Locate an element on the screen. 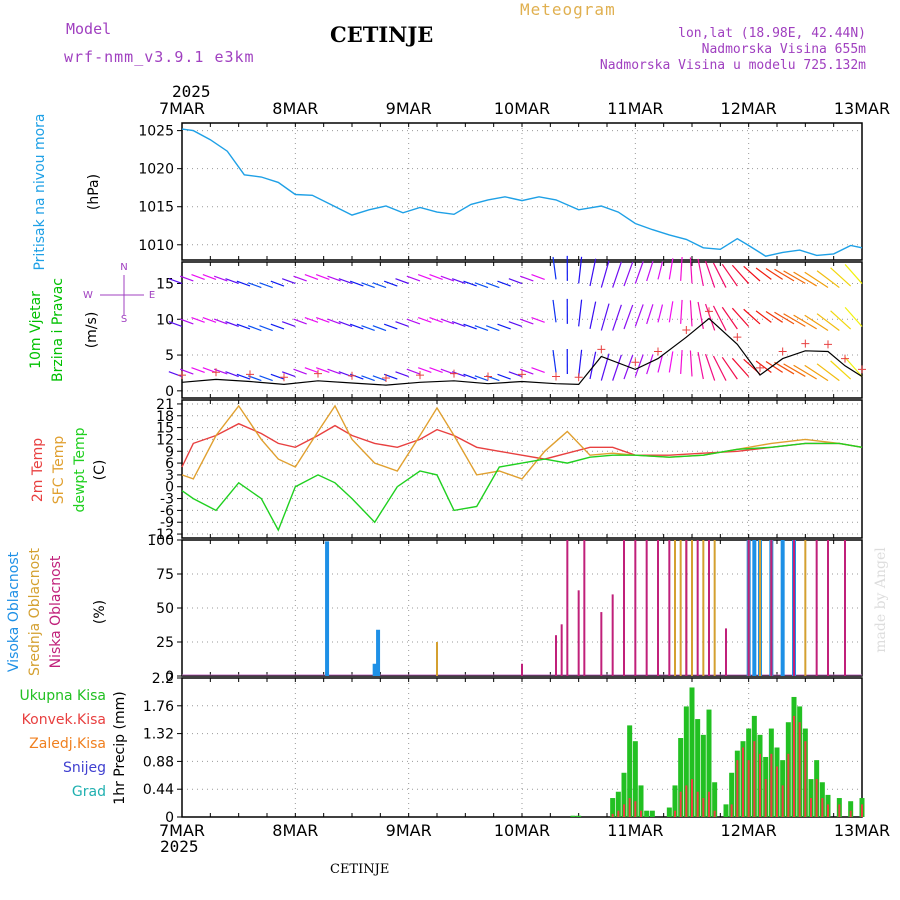 This screenshot has width=900, height=900. x-day-label-top: 7MAR is located at coordinates (182, 108).